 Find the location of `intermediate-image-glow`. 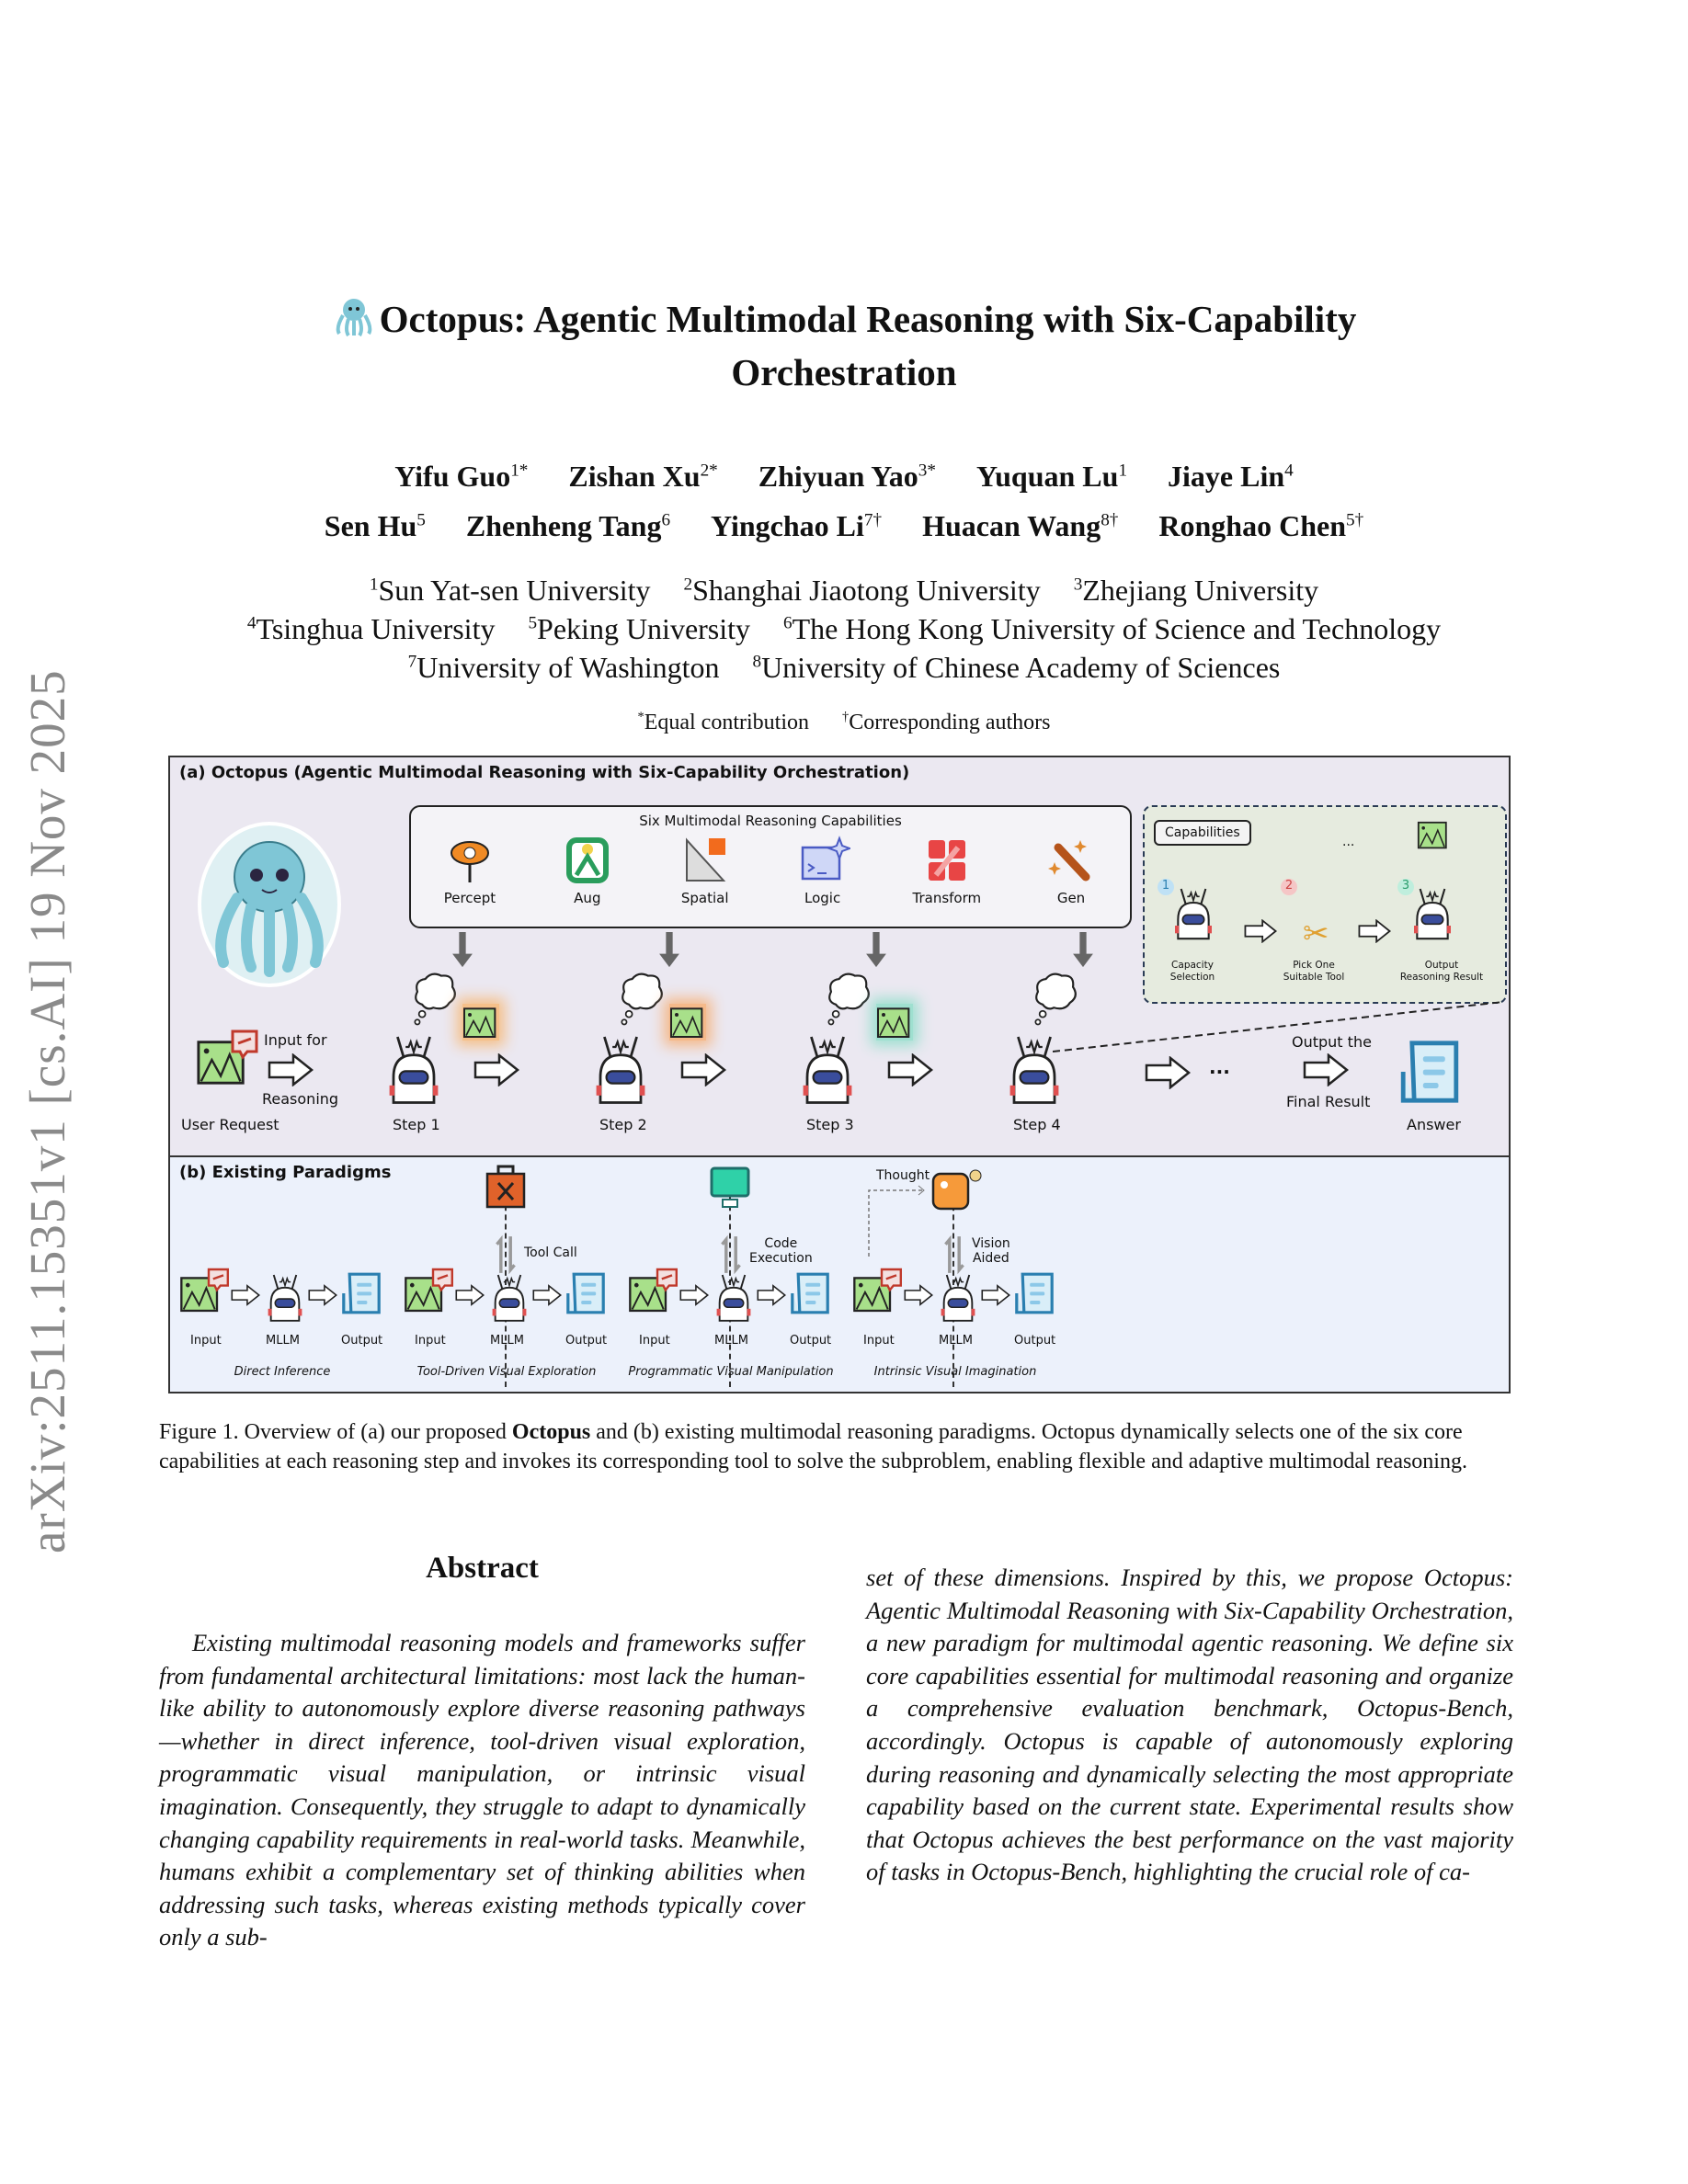

intermediate-image-glow is located at coordinates (480, 1022).